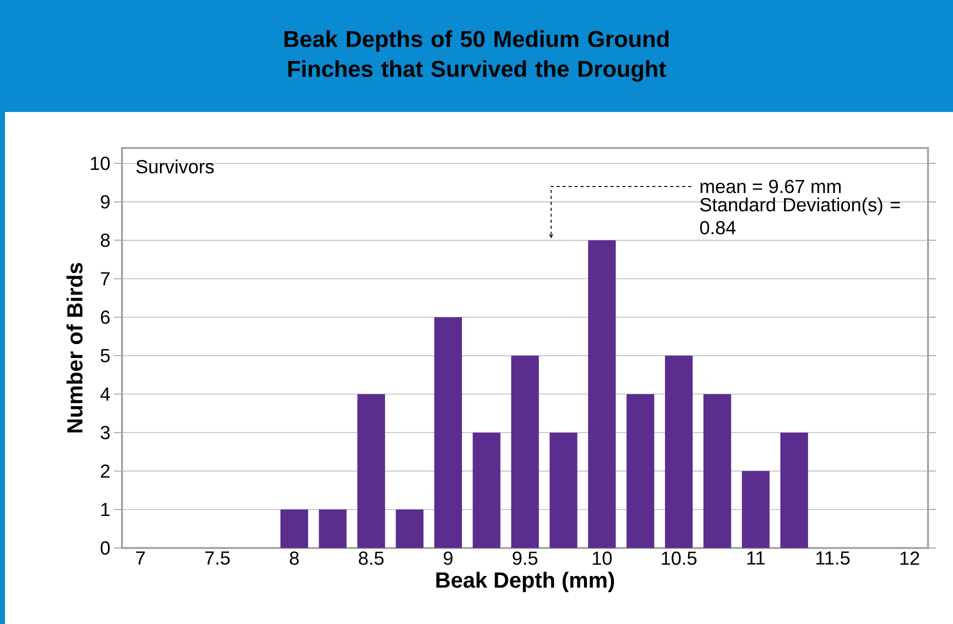 Image resolution: width=953 pixels, height=624 pixels. I want to click on y-tick-label: 4, so click(105, 394).